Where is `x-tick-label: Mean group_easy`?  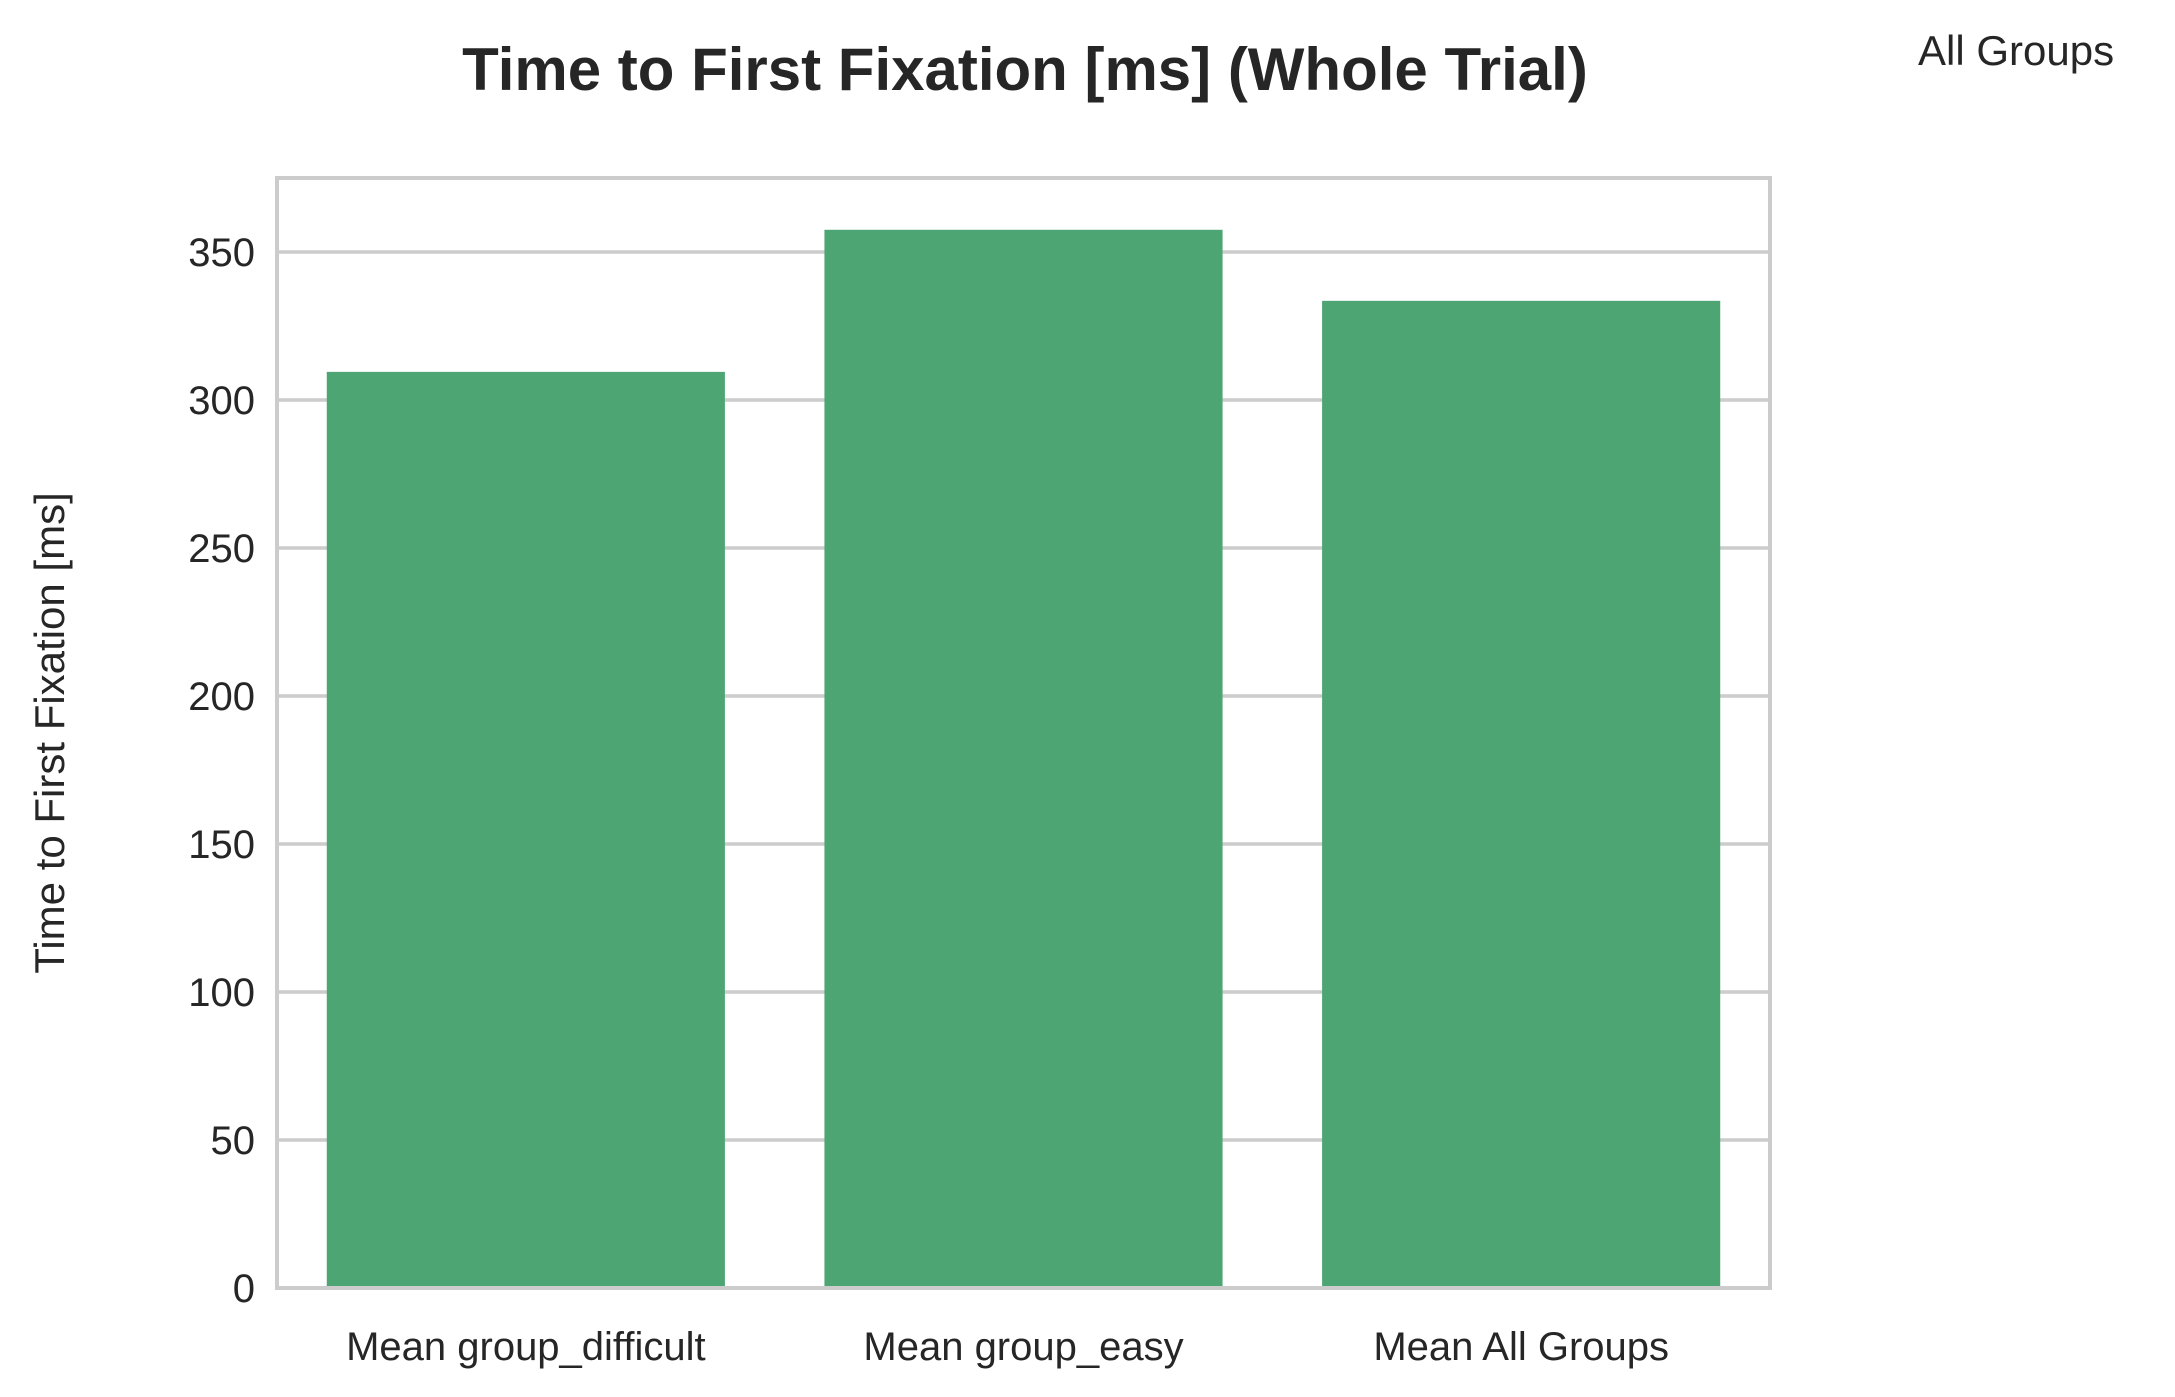 x-tick-label: Mean group_easy is located at coordinates (1023, 1347).